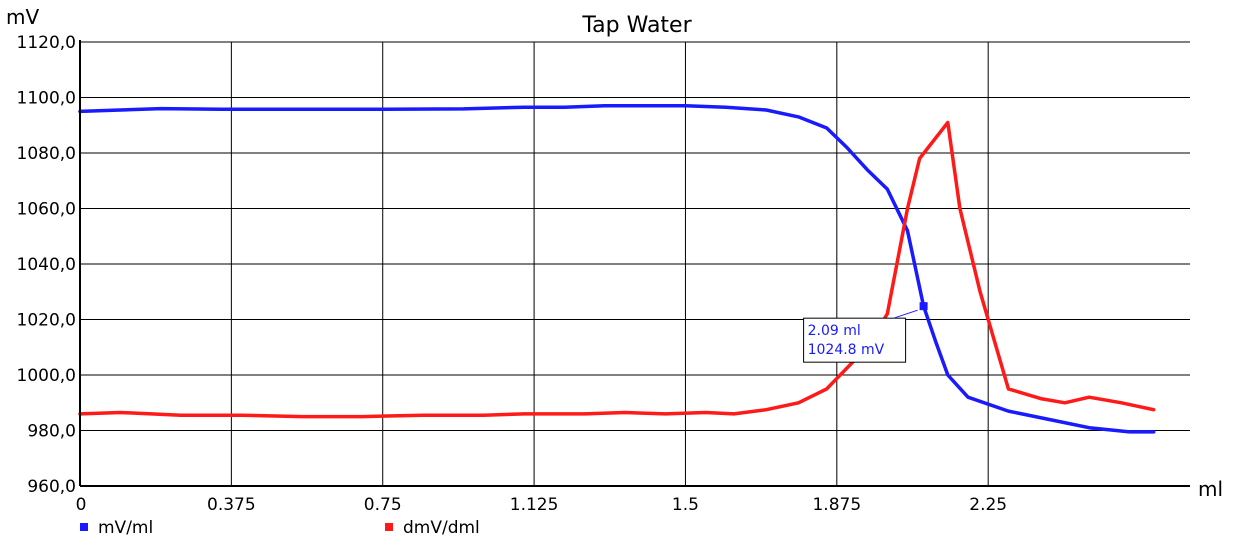  I want to click on y-axis-unit-label: mV, so click(22, 17).